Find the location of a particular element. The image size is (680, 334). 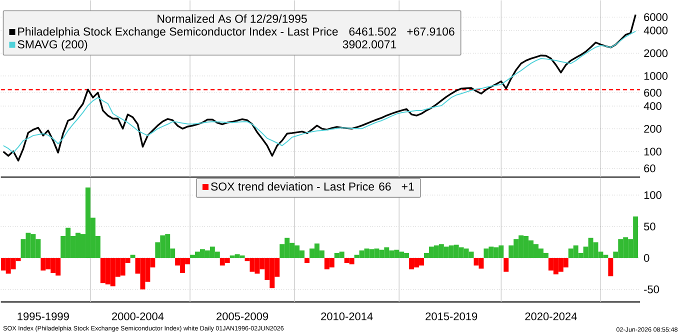

legend-label: SMAVG (200) is located at coordinates (53, 45).